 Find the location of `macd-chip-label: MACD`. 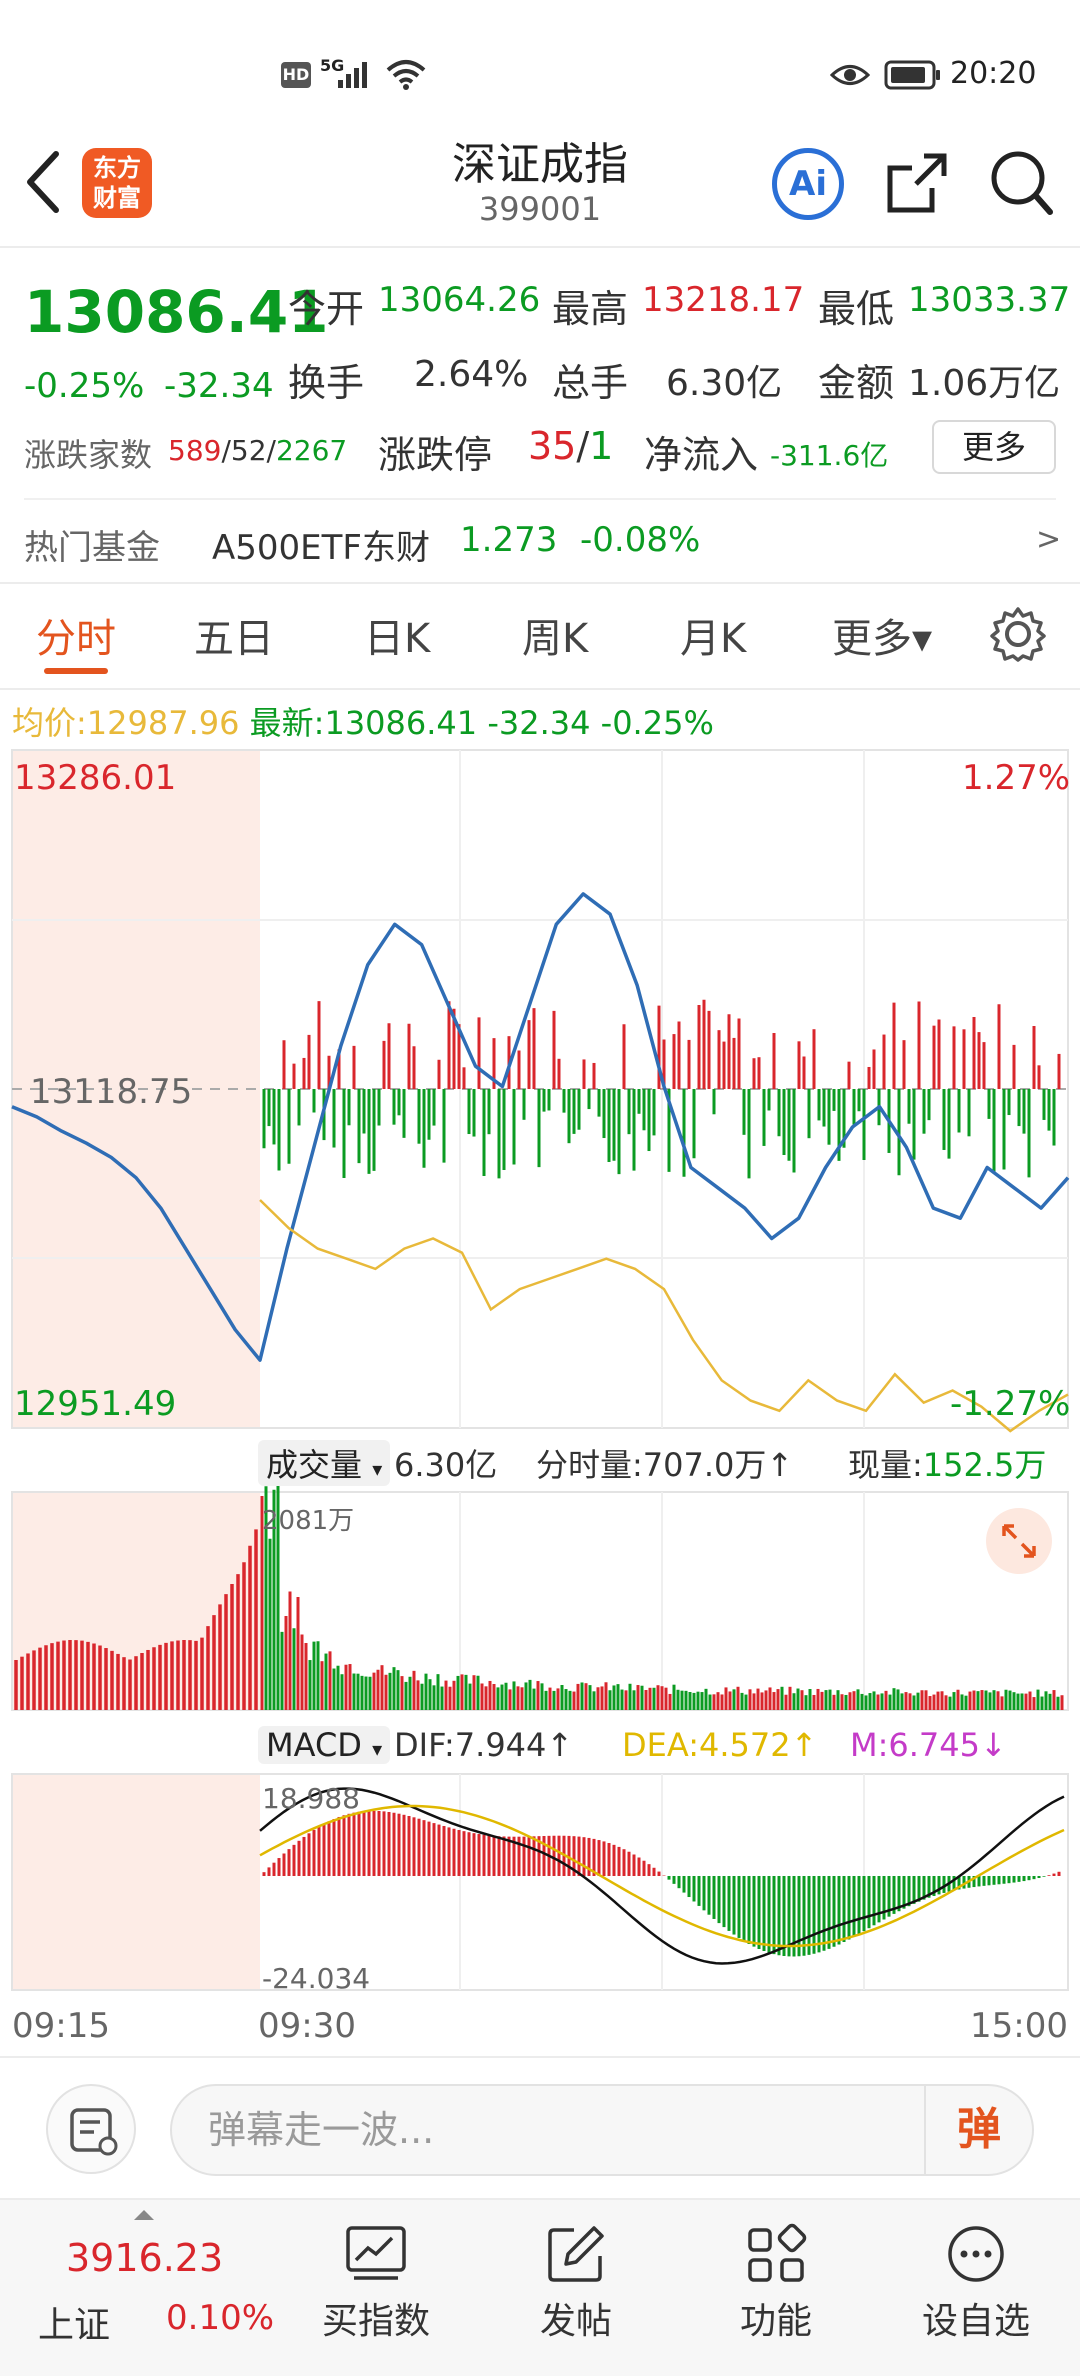

macd-chip-label: MACD is located at coordinates (314, 1745).